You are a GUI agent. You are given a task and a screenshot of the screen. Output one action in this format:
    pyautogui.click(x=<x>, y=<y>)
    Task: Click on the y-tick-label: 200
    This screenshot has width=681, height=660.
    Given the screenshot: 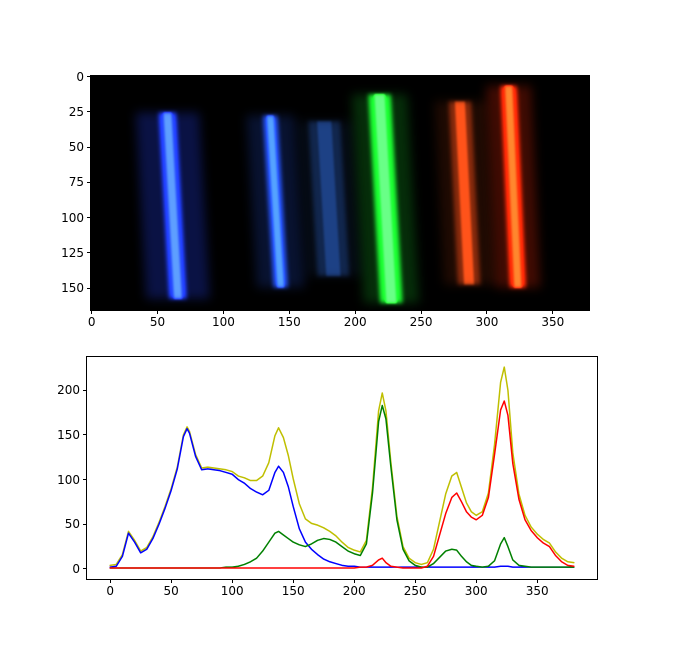 What is the action you would take?
    pyautogui.click(x=68, y=390)
    